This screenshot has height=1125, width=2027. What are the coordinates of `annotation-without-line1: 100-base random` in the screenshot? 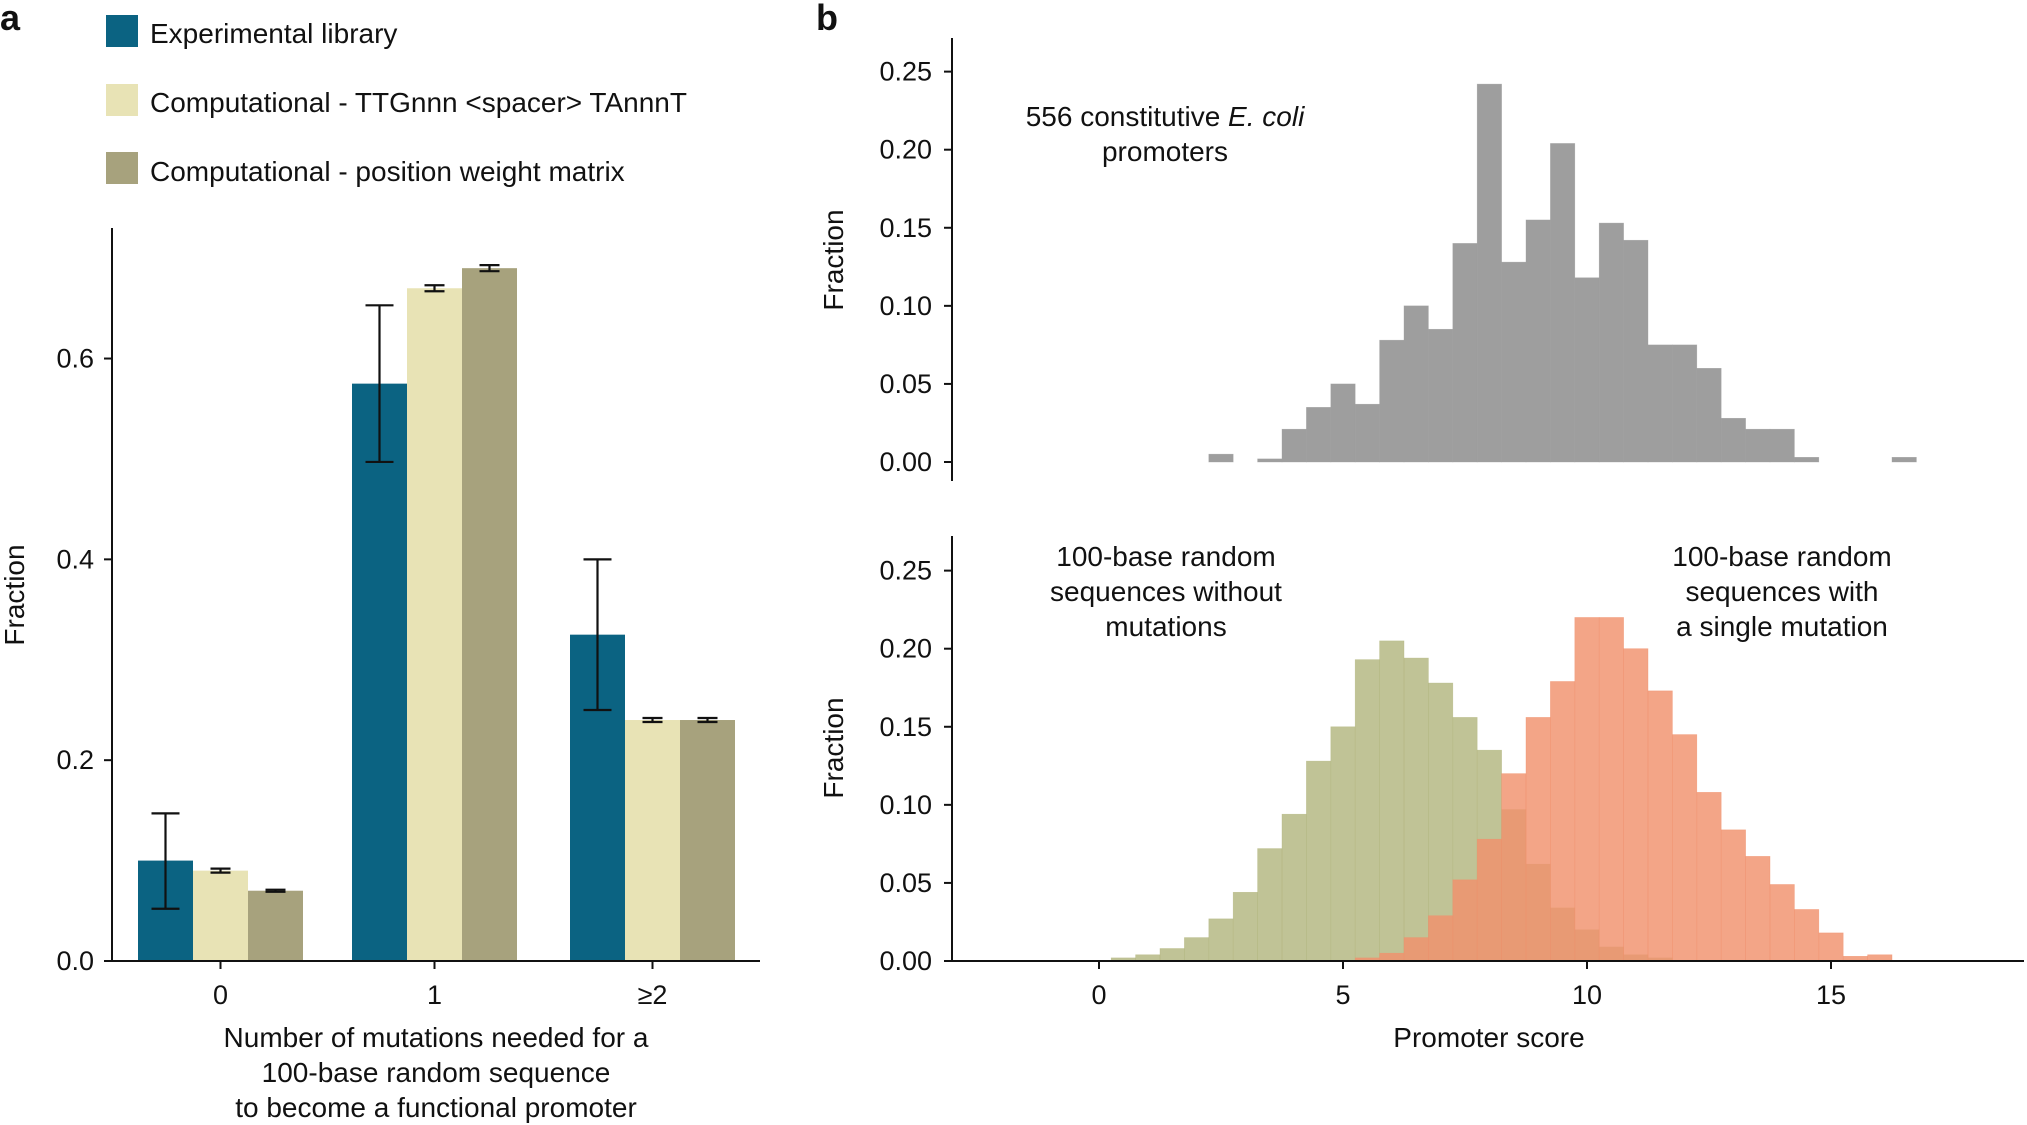 It's located at (1165, 556).